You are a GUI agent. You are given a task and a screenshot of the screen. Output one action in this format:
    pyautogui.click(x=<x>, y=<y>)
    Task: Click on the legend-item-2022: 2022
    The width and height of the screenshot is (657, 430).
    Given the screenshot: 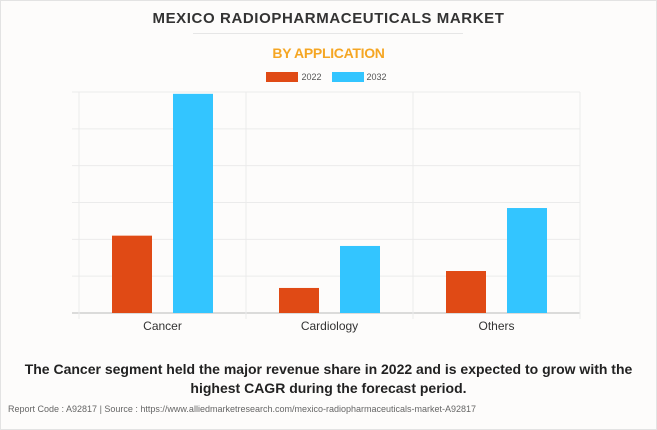 What is the action you would take?
    pyautogui.click(x=294, y=77)
    